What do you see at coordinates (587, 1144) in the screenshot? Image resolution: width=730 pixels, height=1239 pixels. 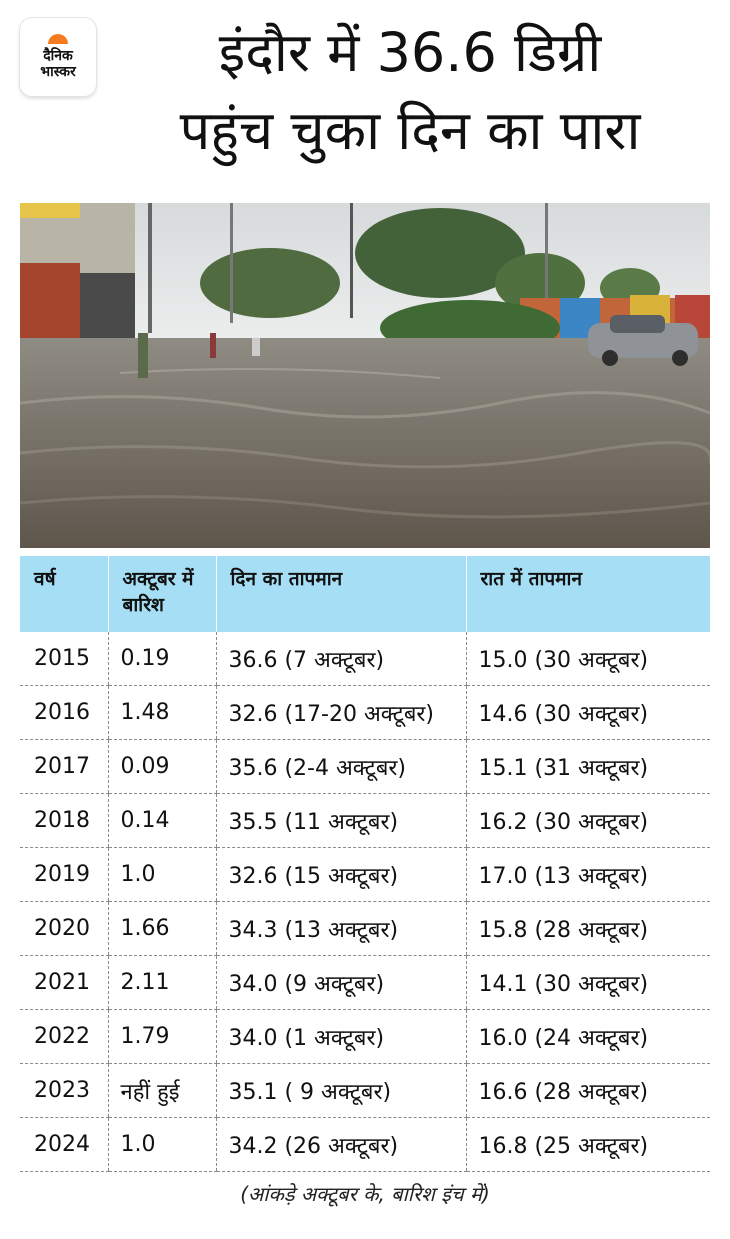 I see `cell-night-temp: 16.8 (25 अक्टूबर)` at bounding box center [587, 1144].